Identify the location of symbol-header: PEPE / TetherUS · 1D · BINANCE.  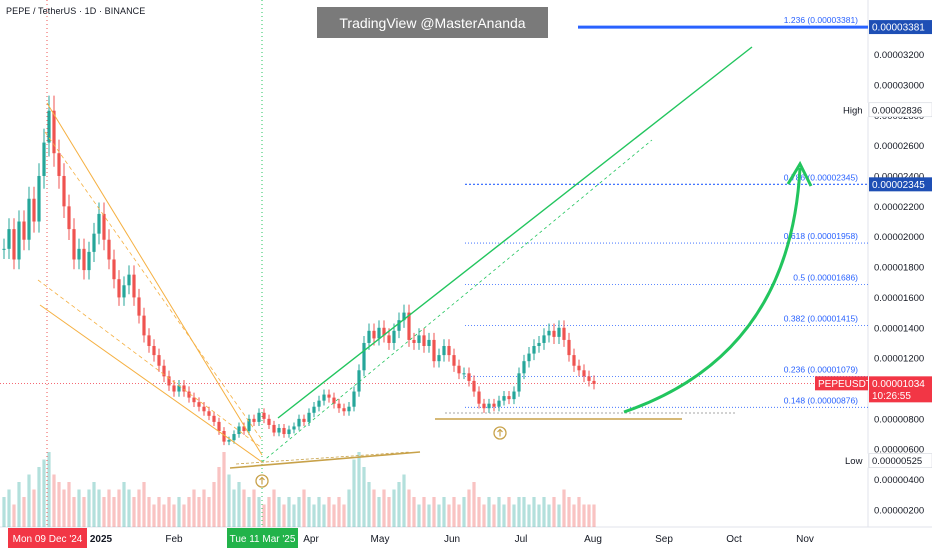
(76, 11).